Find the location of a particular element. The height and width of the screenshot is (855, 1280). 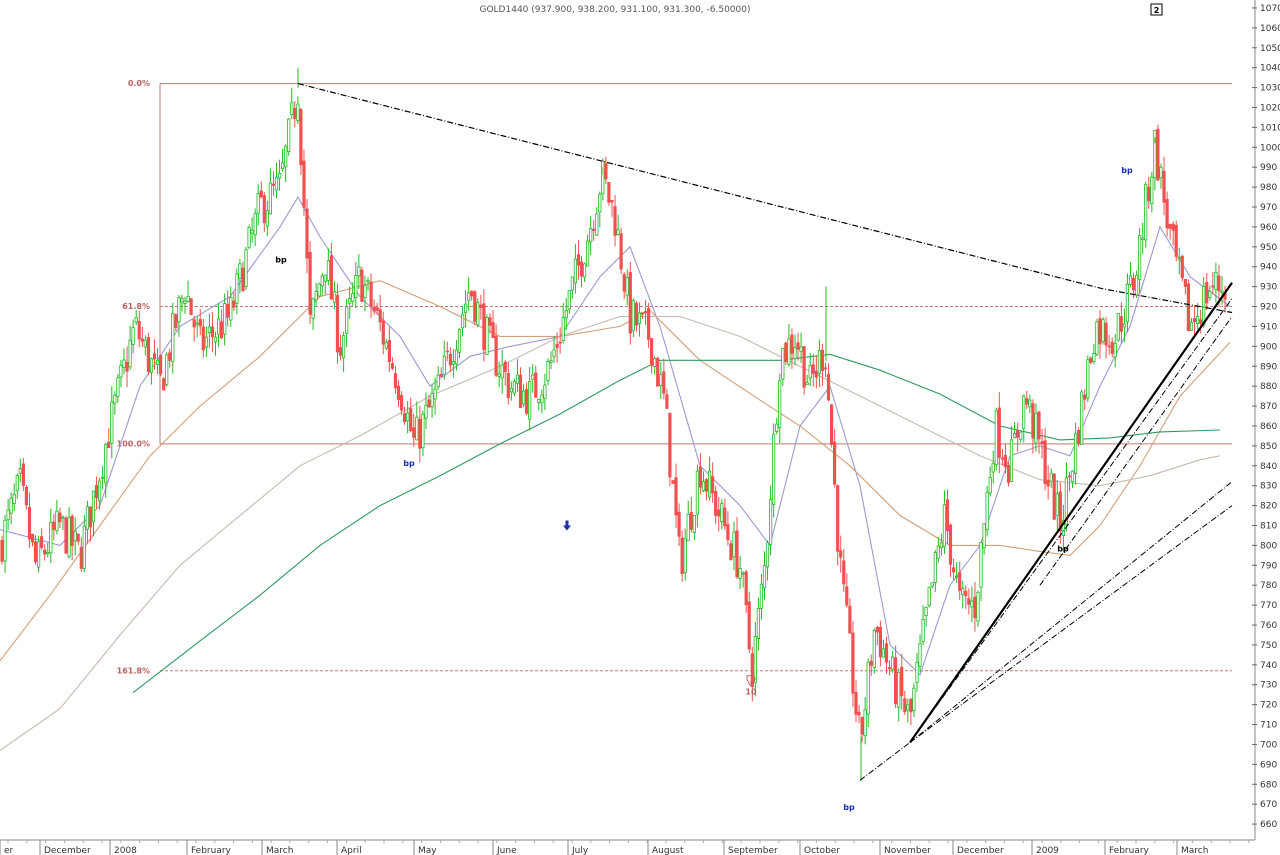

month-label: June is located at coordinates (506, 850).